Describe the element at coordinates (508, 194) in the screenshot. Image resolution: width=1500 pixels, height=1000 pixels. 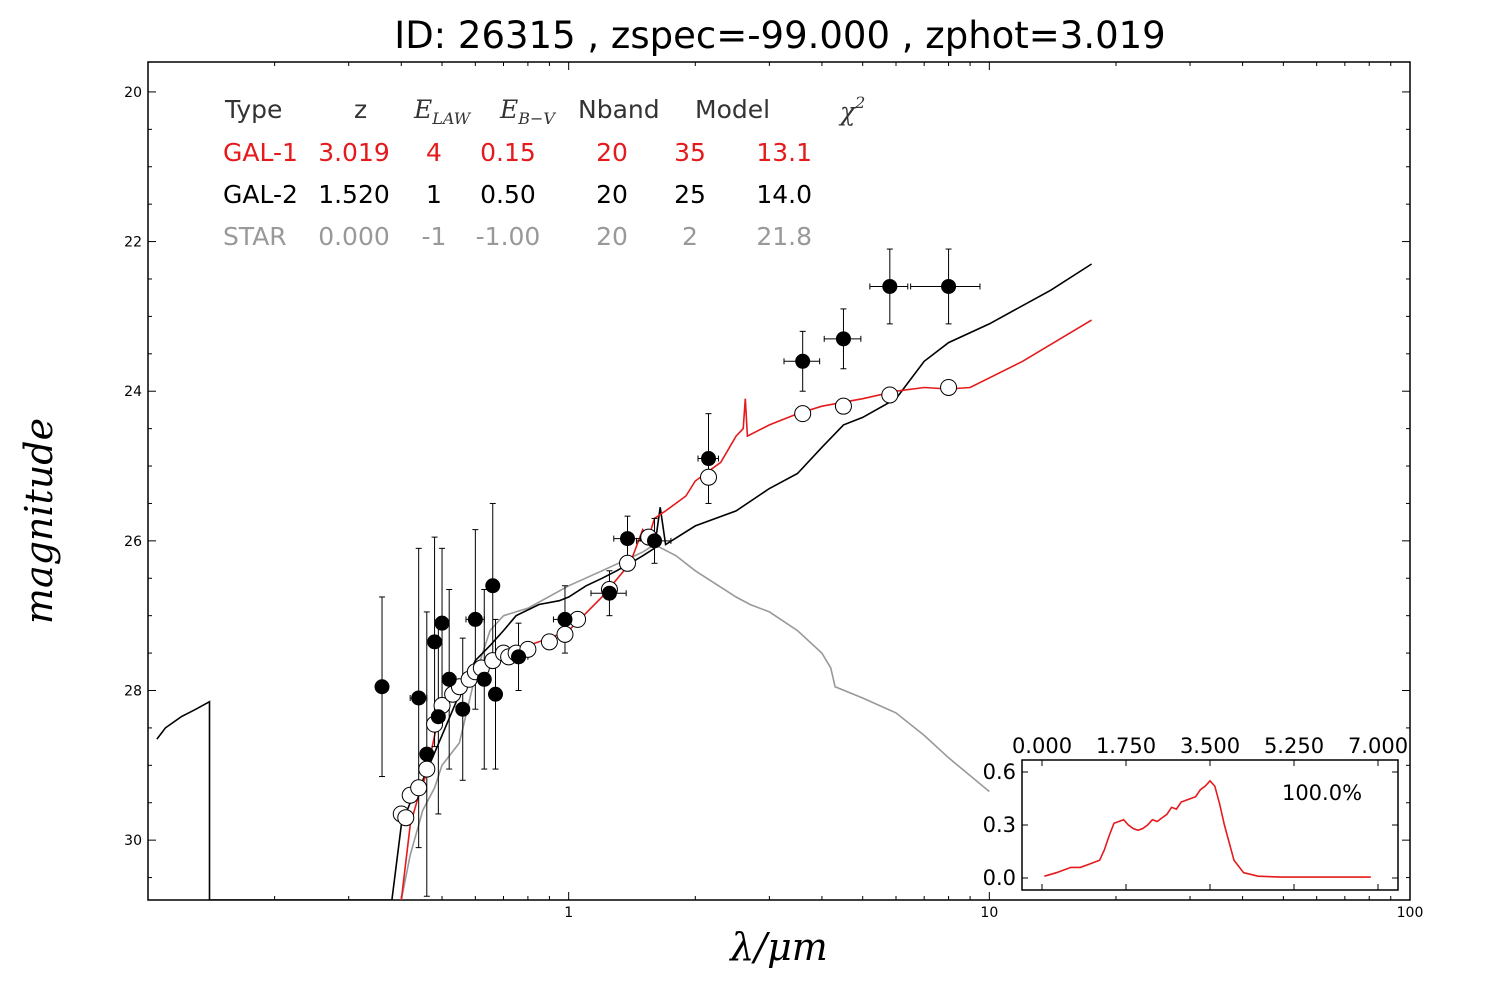
I see `table-cell-gal-2-ebv: 0.50` at that location.